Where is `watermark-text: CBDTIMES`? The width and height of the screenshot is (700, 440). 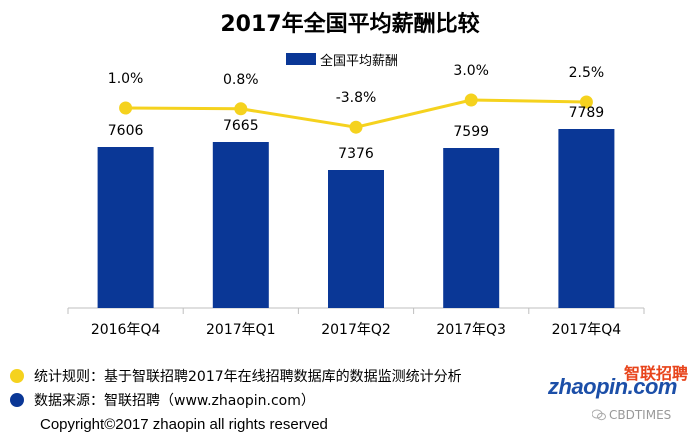
watermark-text: CBDTIMES is located at coordinates (640, 415).